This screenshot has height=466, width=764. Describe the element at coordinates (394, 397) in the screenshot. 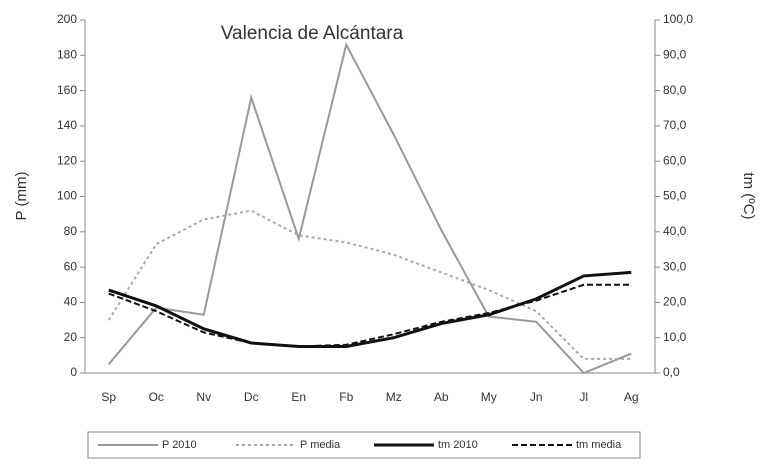

I see `x-tick-label: Mz` at that location.